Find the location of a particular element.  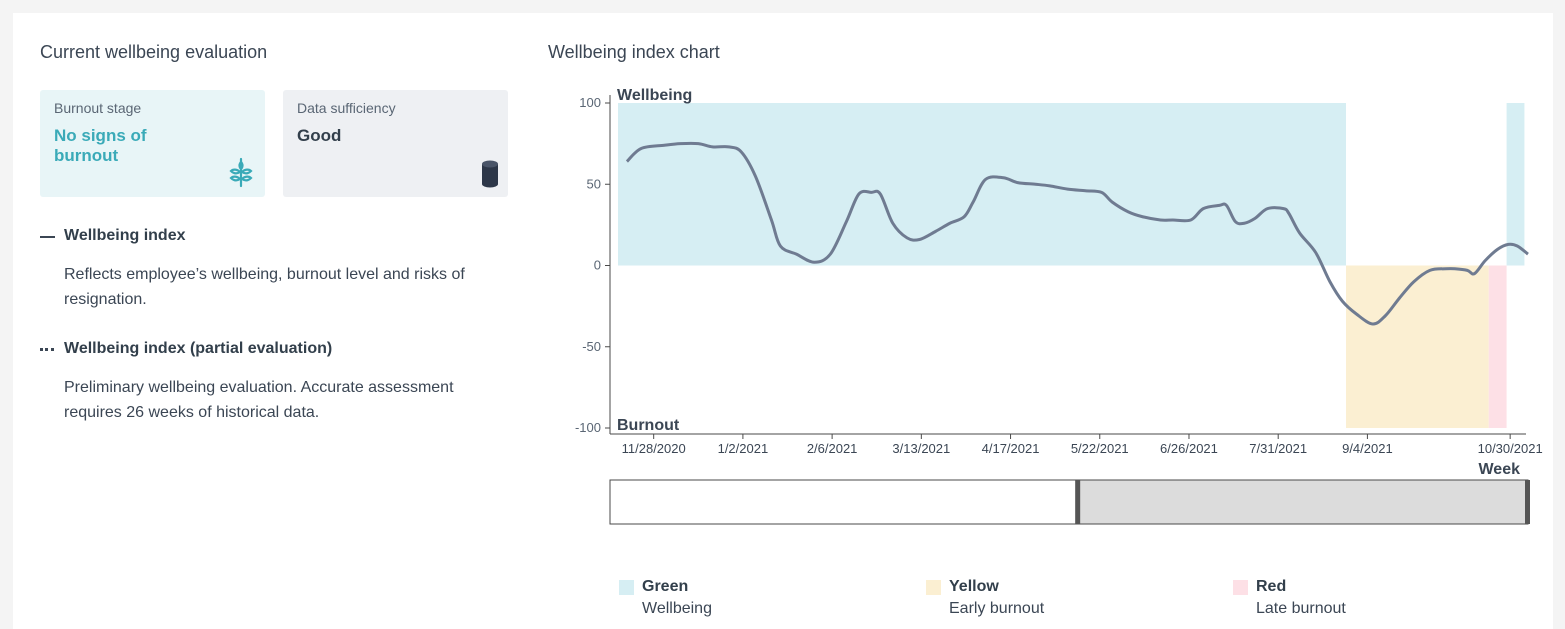

green-swatch is located at coordinates (626, 587).